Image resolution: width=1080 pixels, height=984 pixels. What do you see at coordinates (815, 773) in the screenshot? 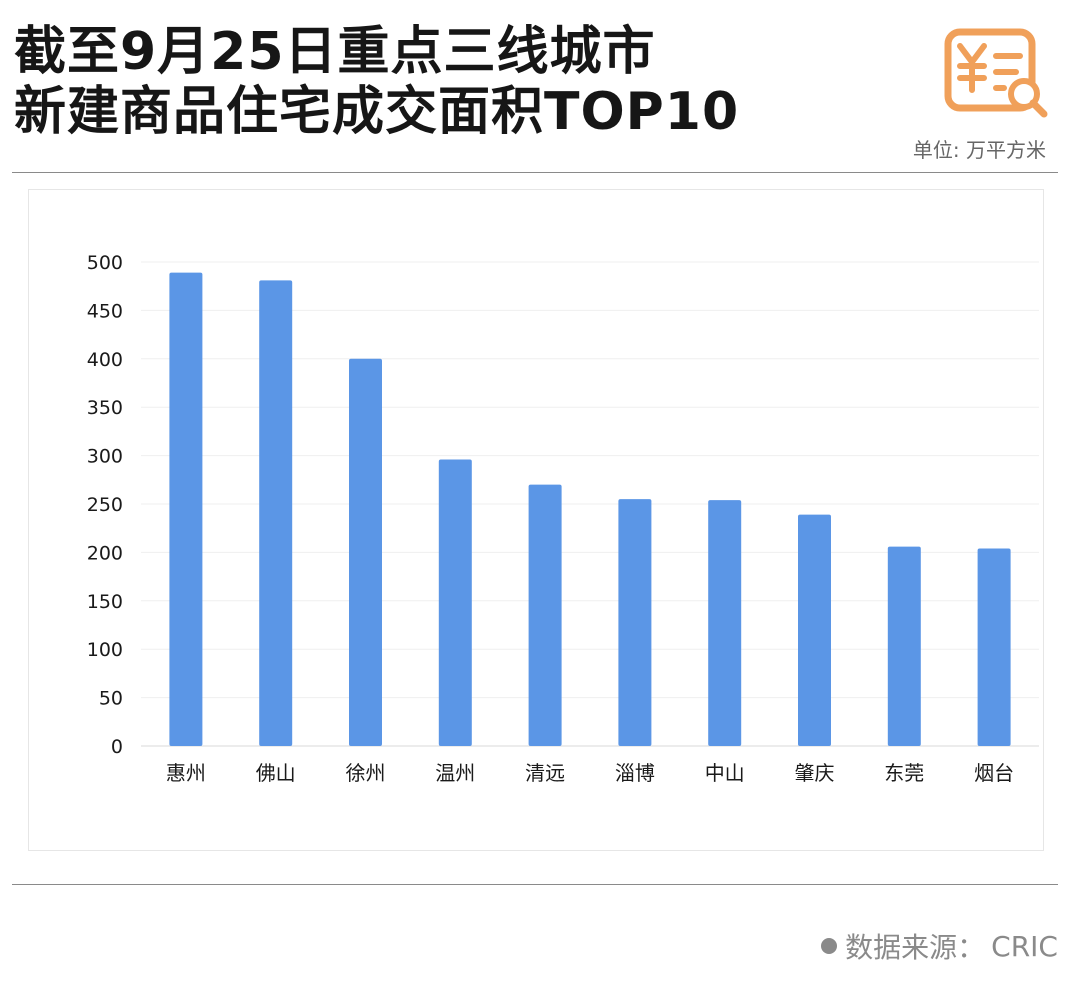
I see `x-tick-label: 肇庆` at bounding box center [815, 773].